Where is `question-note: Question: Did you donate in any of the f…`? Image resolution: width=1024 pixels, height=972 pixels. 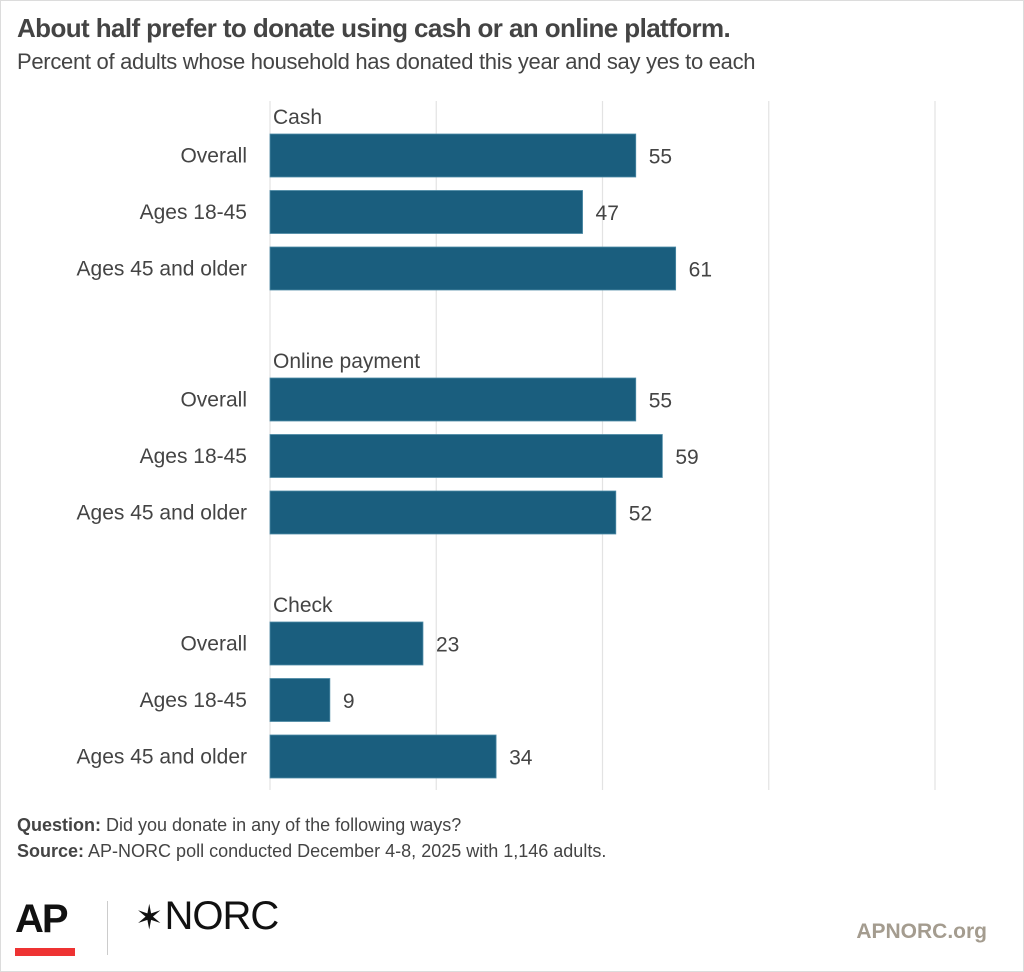
question-note: Question: Did you donate in any of the f… is located at coordinates (239, 825).